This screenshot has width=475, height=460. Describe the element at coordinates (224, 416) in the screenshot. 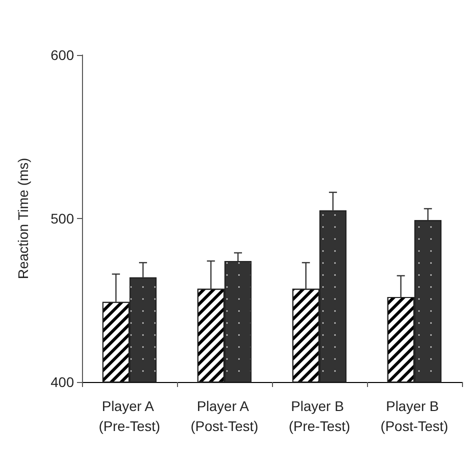

I see `x-tick-label: Player A (Post-Test)` at that location.